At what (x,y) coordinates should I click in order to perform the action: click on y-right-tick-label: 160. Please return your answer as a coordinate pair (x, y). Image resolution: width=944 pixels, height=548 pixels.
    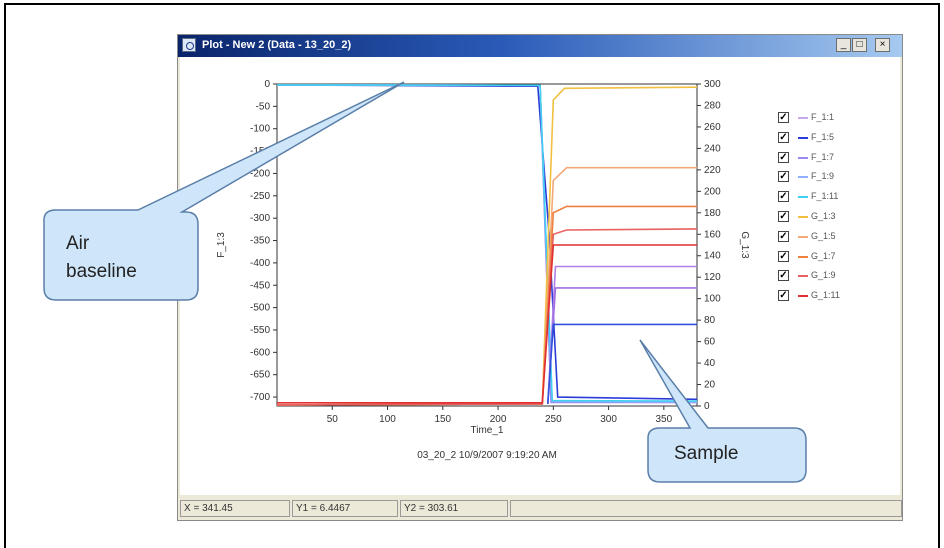
    Looking at the image, I should click on (712, 234).